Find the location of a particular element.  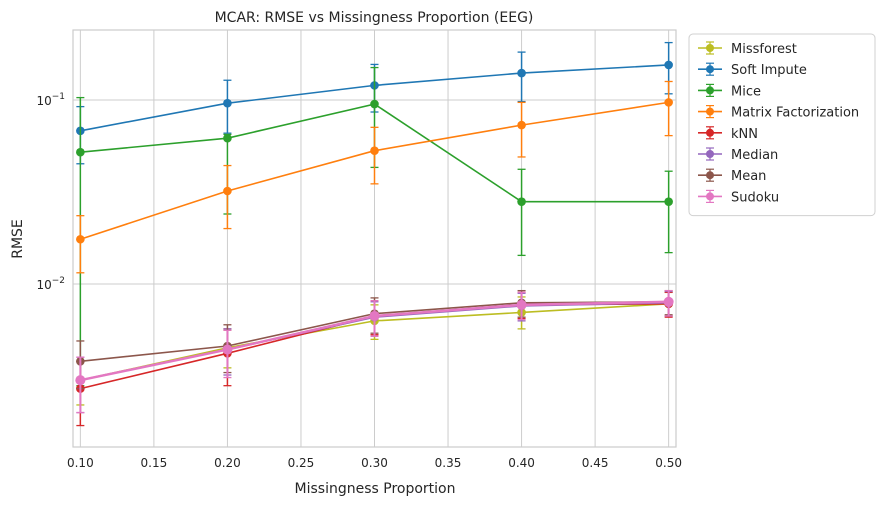

x-tick-labels: 0.10 0.15 0.20 0.25 0.30 0.35 0.40 0.45 0.50 is located at coordinates (374, 463).